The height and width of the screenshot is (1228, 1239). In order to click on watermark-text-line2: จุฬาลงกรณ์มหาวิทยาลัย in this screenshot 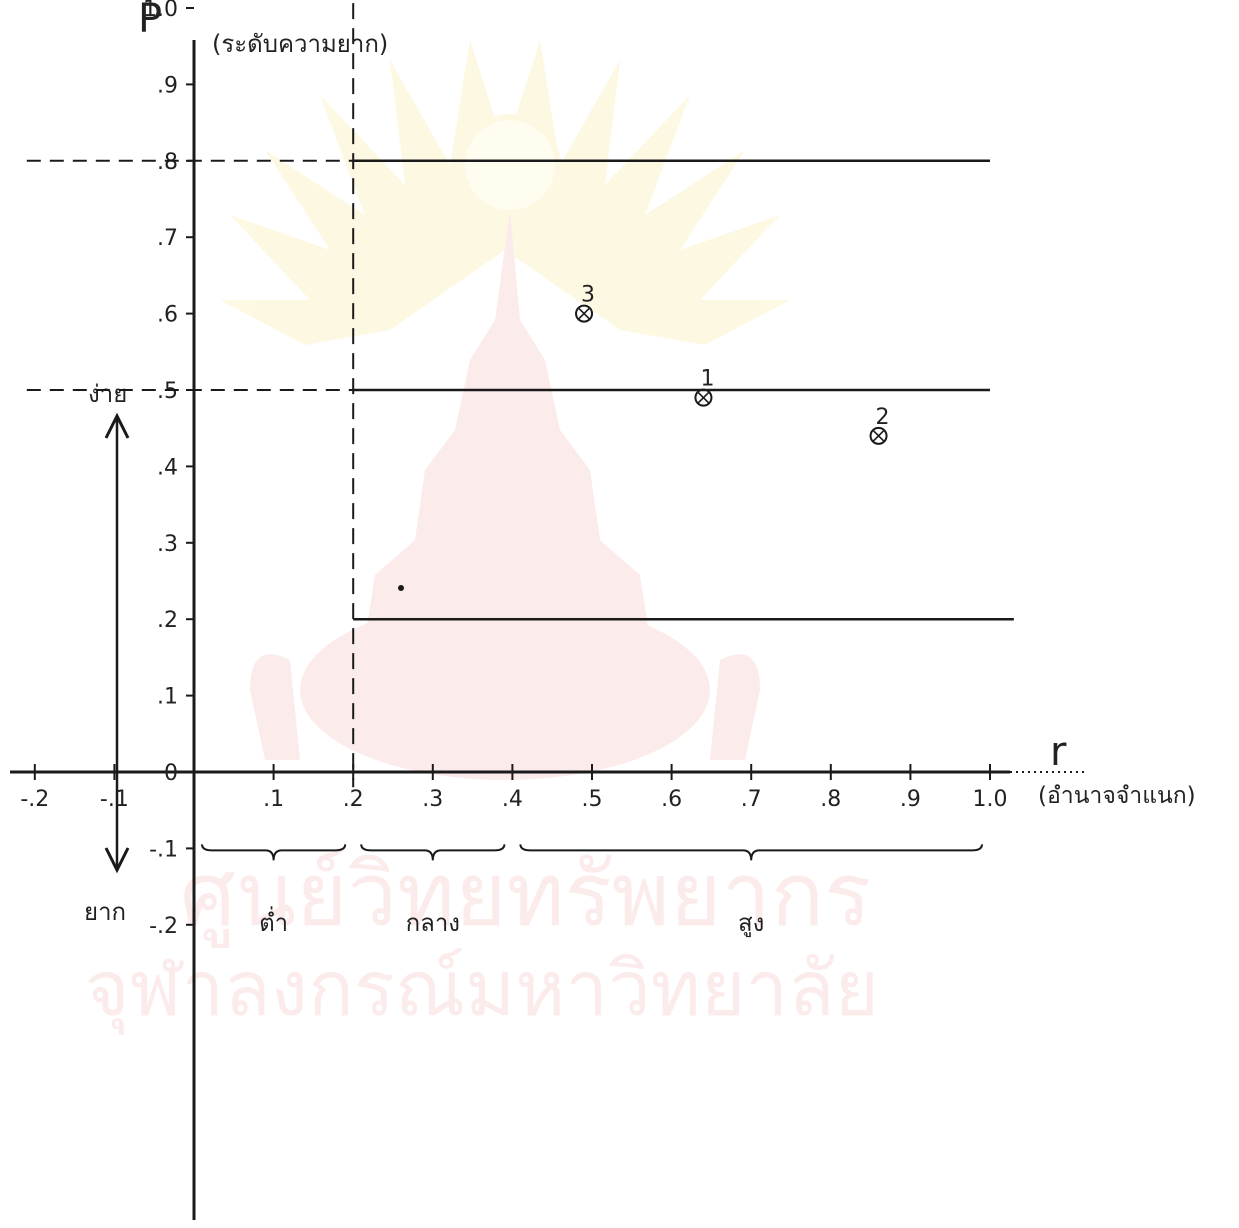, I will do `click(482, 989)`.